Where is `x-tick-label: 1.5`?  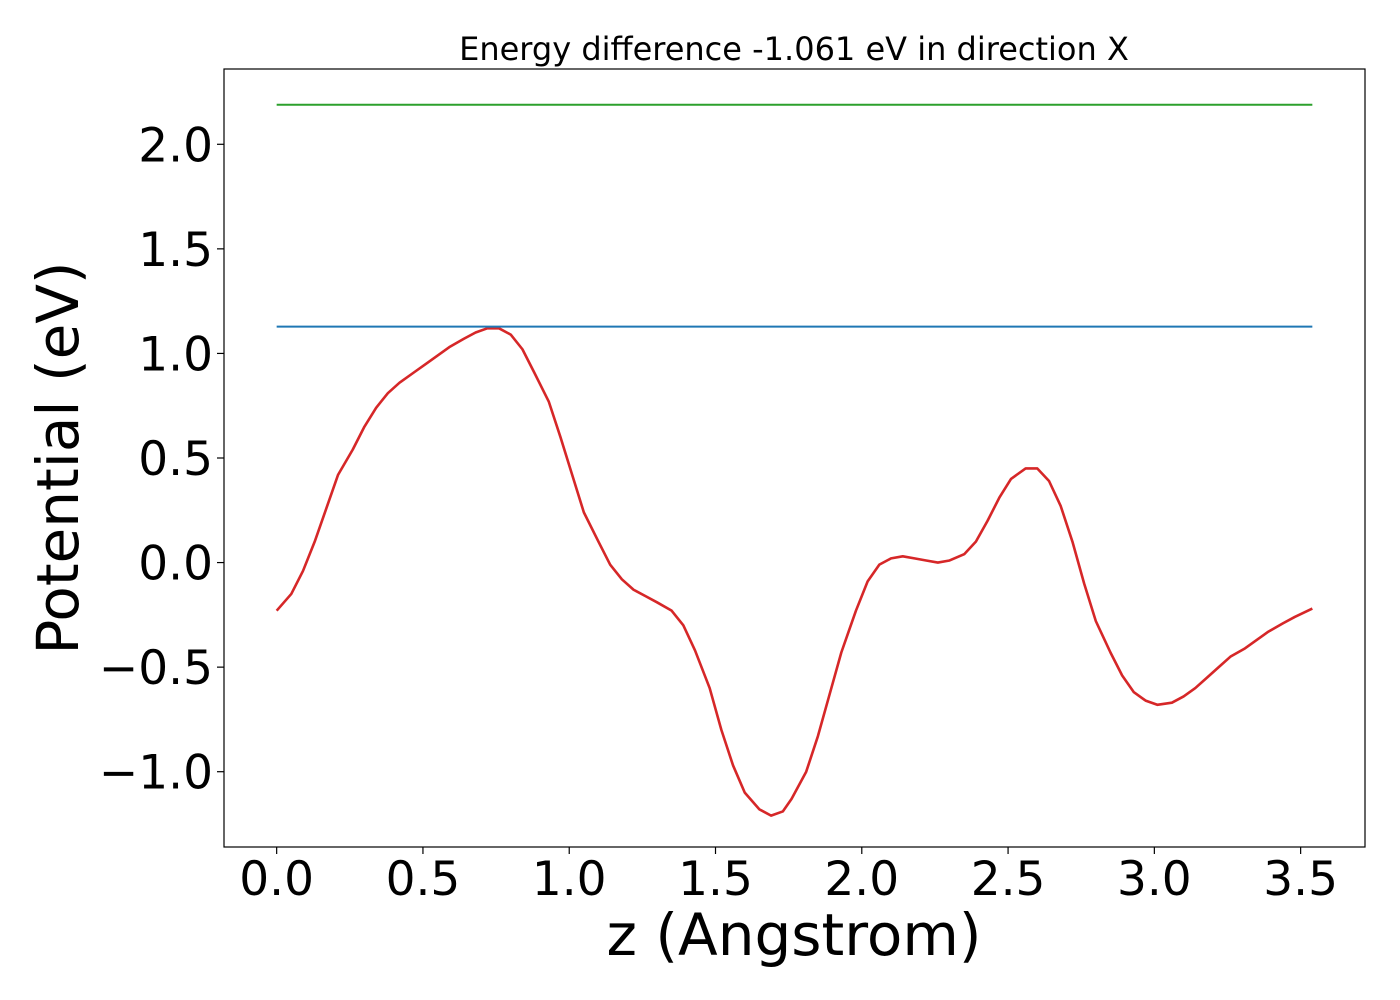 x-tick-label: 1.5 is located at coordinates (715, 879).